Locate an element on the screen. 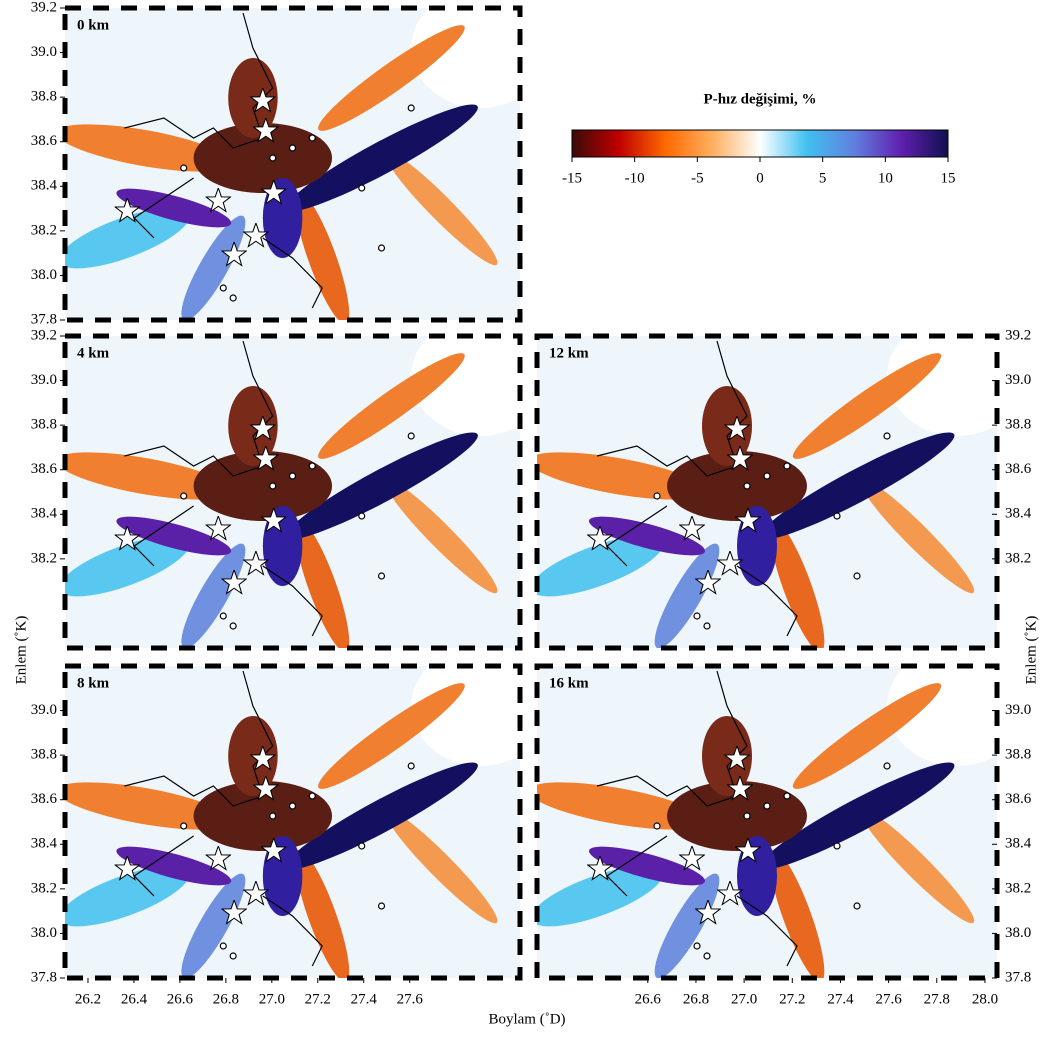 The width and height of the screenshot is (1054, 1039). colorbar is located at coordinates (760, 143).